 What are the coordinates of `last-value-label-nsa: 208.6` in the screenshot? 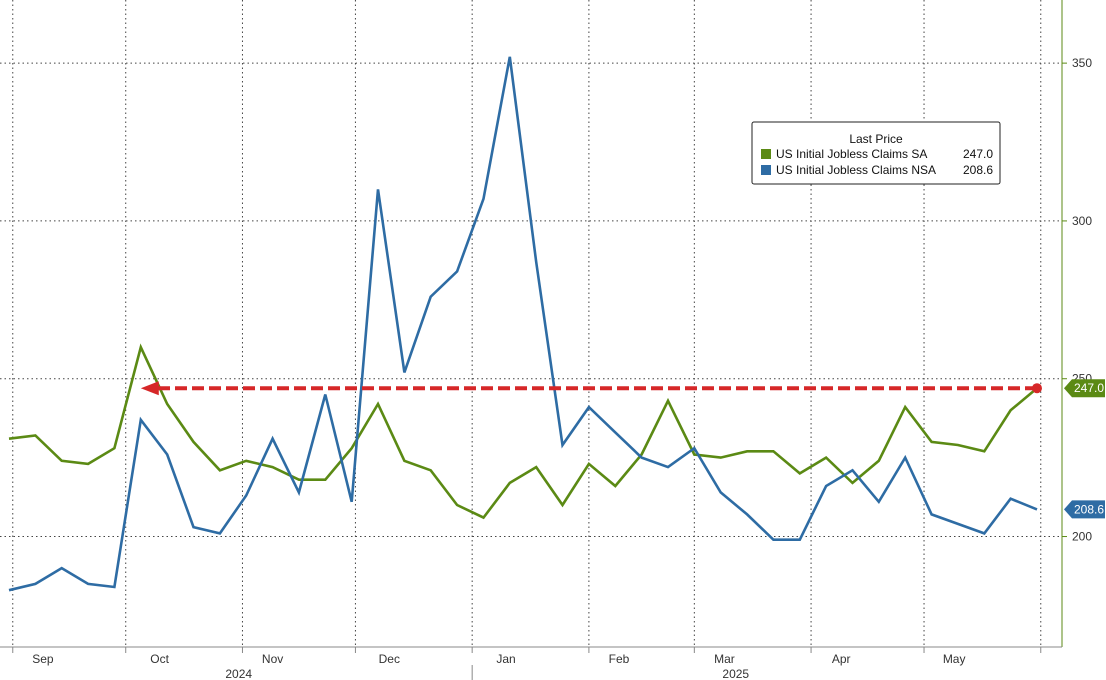 It's located at (1089, 509).